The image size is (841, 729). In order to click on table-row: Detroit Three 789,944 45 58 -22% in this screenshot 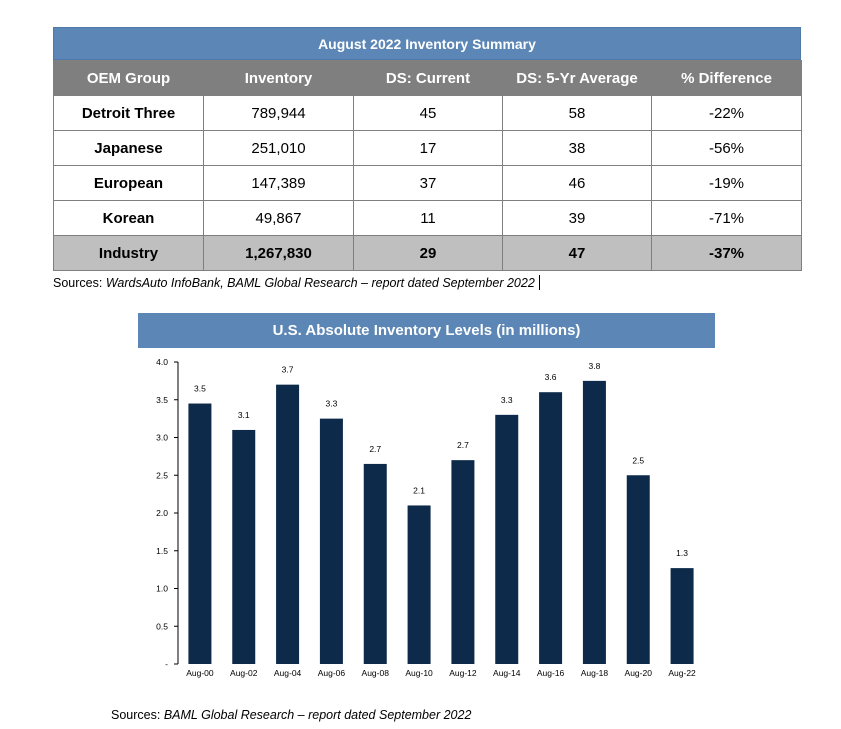, I will do `click(427, 113)`.